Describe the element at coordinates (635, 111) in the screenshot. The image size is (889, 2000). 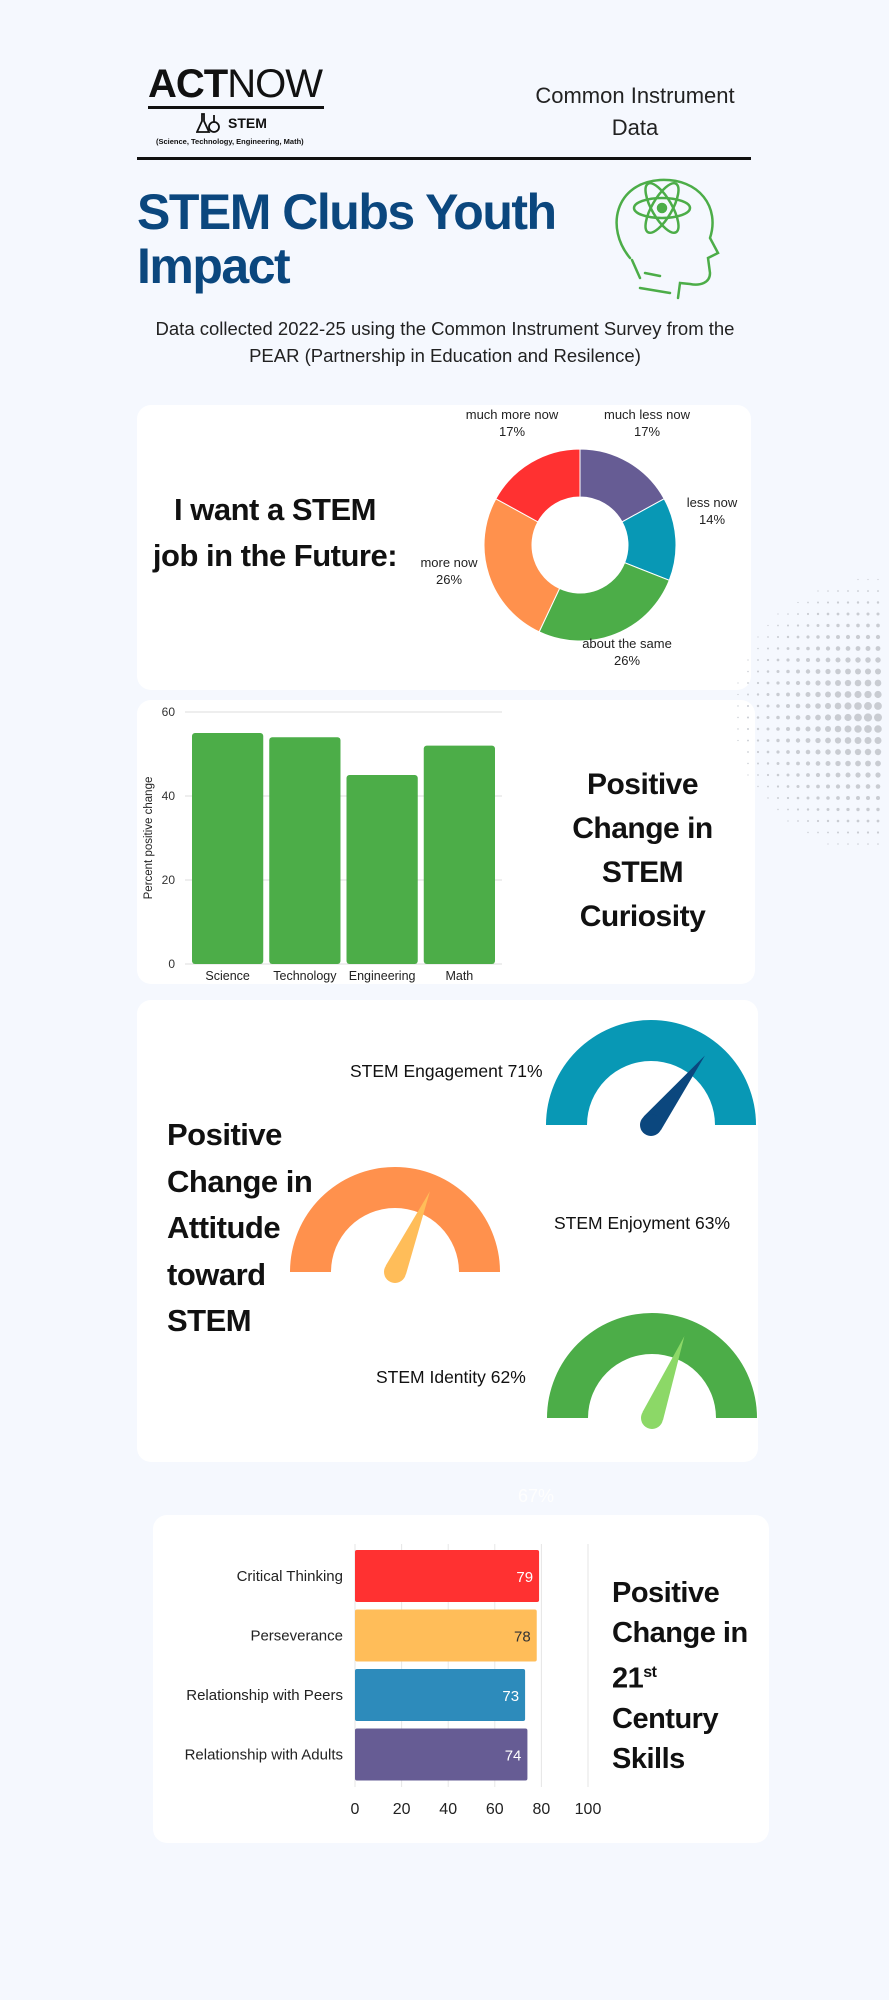
I see `header-right-title: Common Instrument Data` at that location.